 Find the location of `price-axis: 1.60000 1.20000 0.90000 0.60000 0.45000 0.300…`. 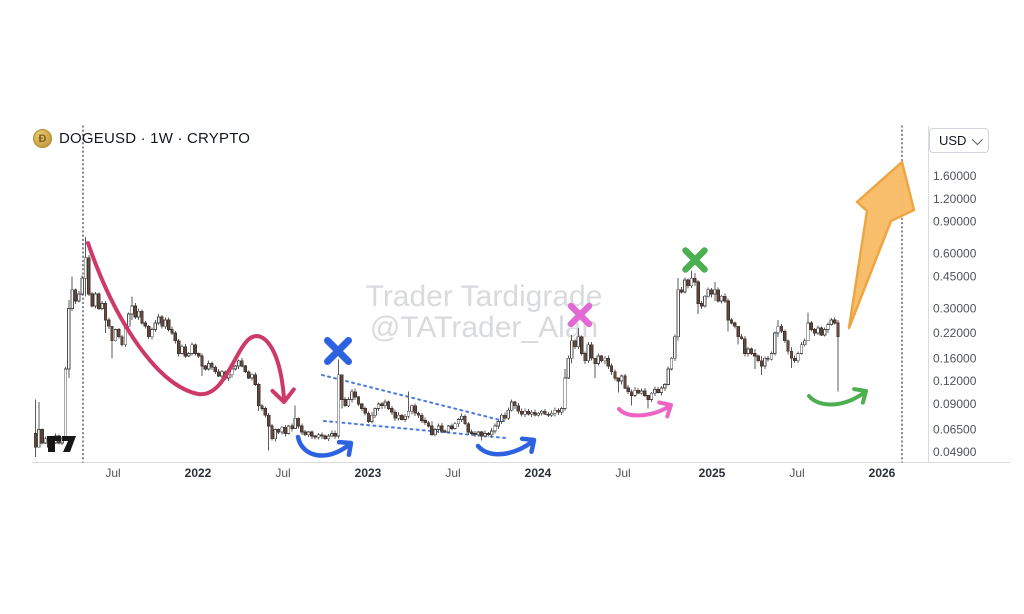

price-axis: 1.60000 1.20000 0.90000 0.60000 0.45000 0.300… is located at coordinates (955, 314).